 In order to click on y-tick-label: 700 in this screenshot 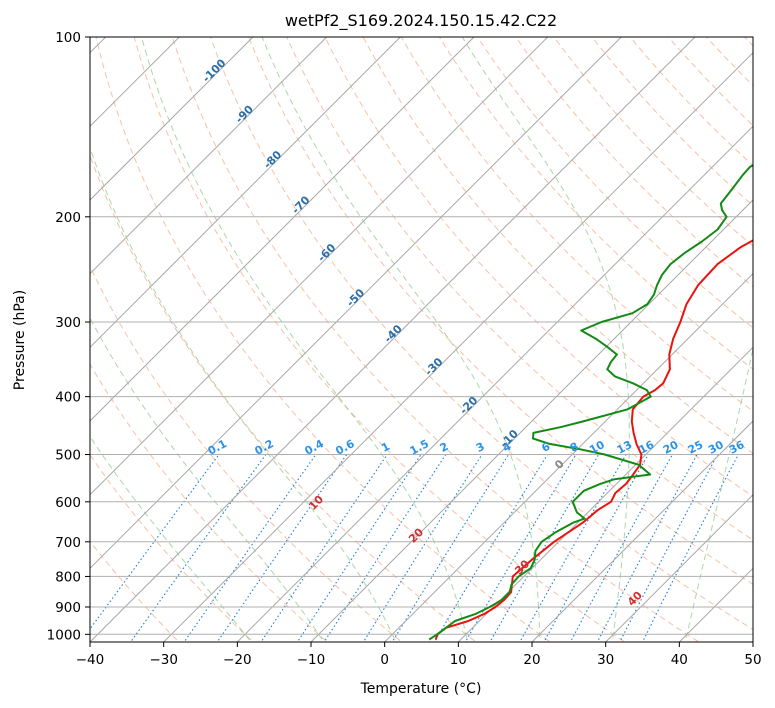, I will do `click(68, 543)`.